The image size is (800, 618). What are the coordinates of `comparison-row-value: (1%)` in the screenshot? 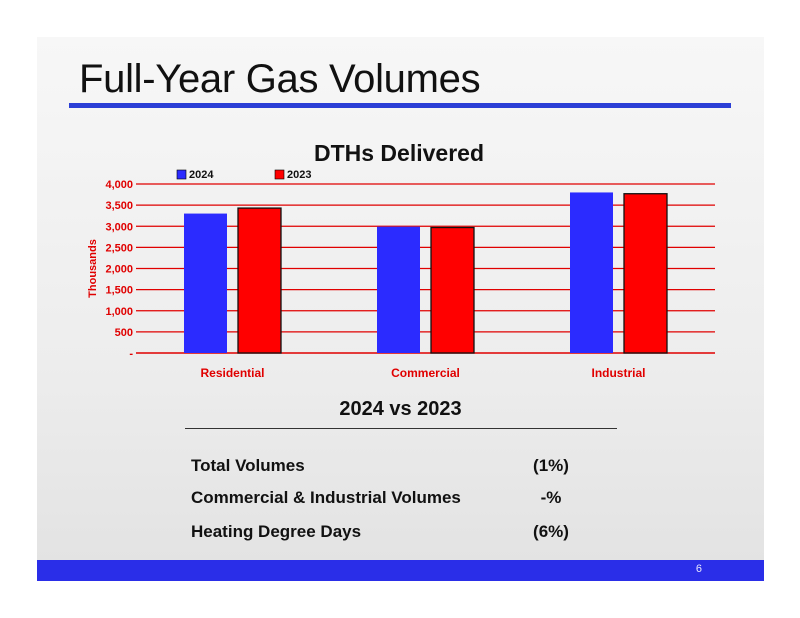 It's located at (551, 465).